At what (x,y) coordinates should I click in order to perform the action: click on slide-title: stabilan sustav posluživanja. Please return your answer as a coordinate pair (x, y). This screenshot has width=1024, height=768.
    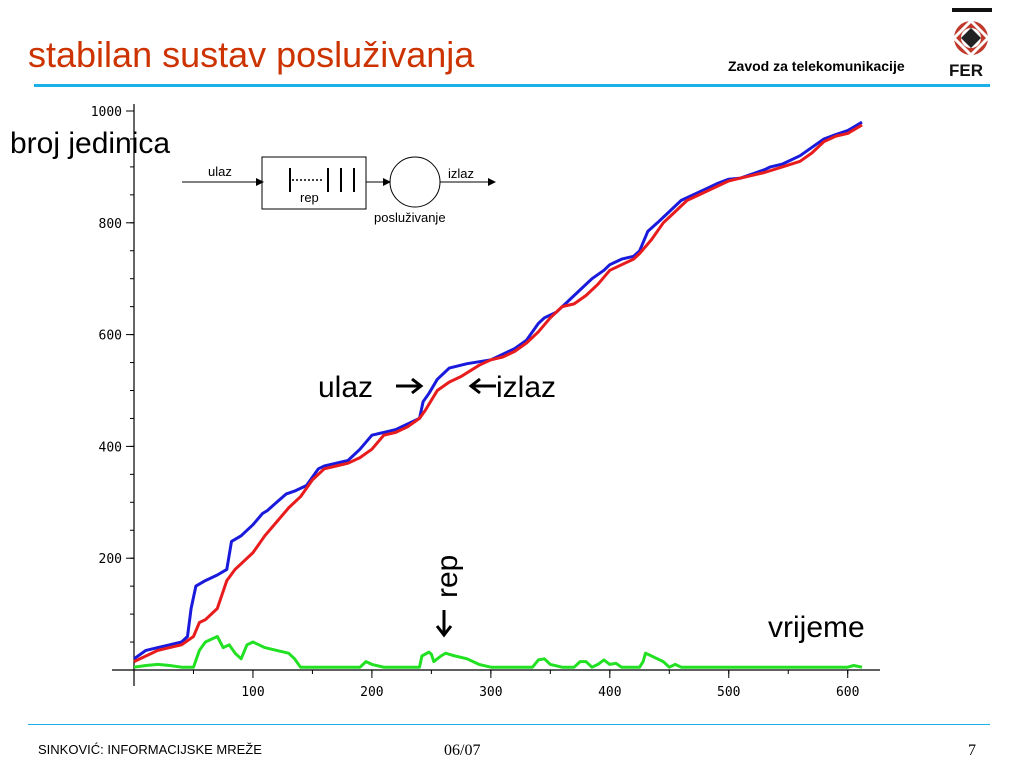
    Looking at the image, I should click on (251, 54).